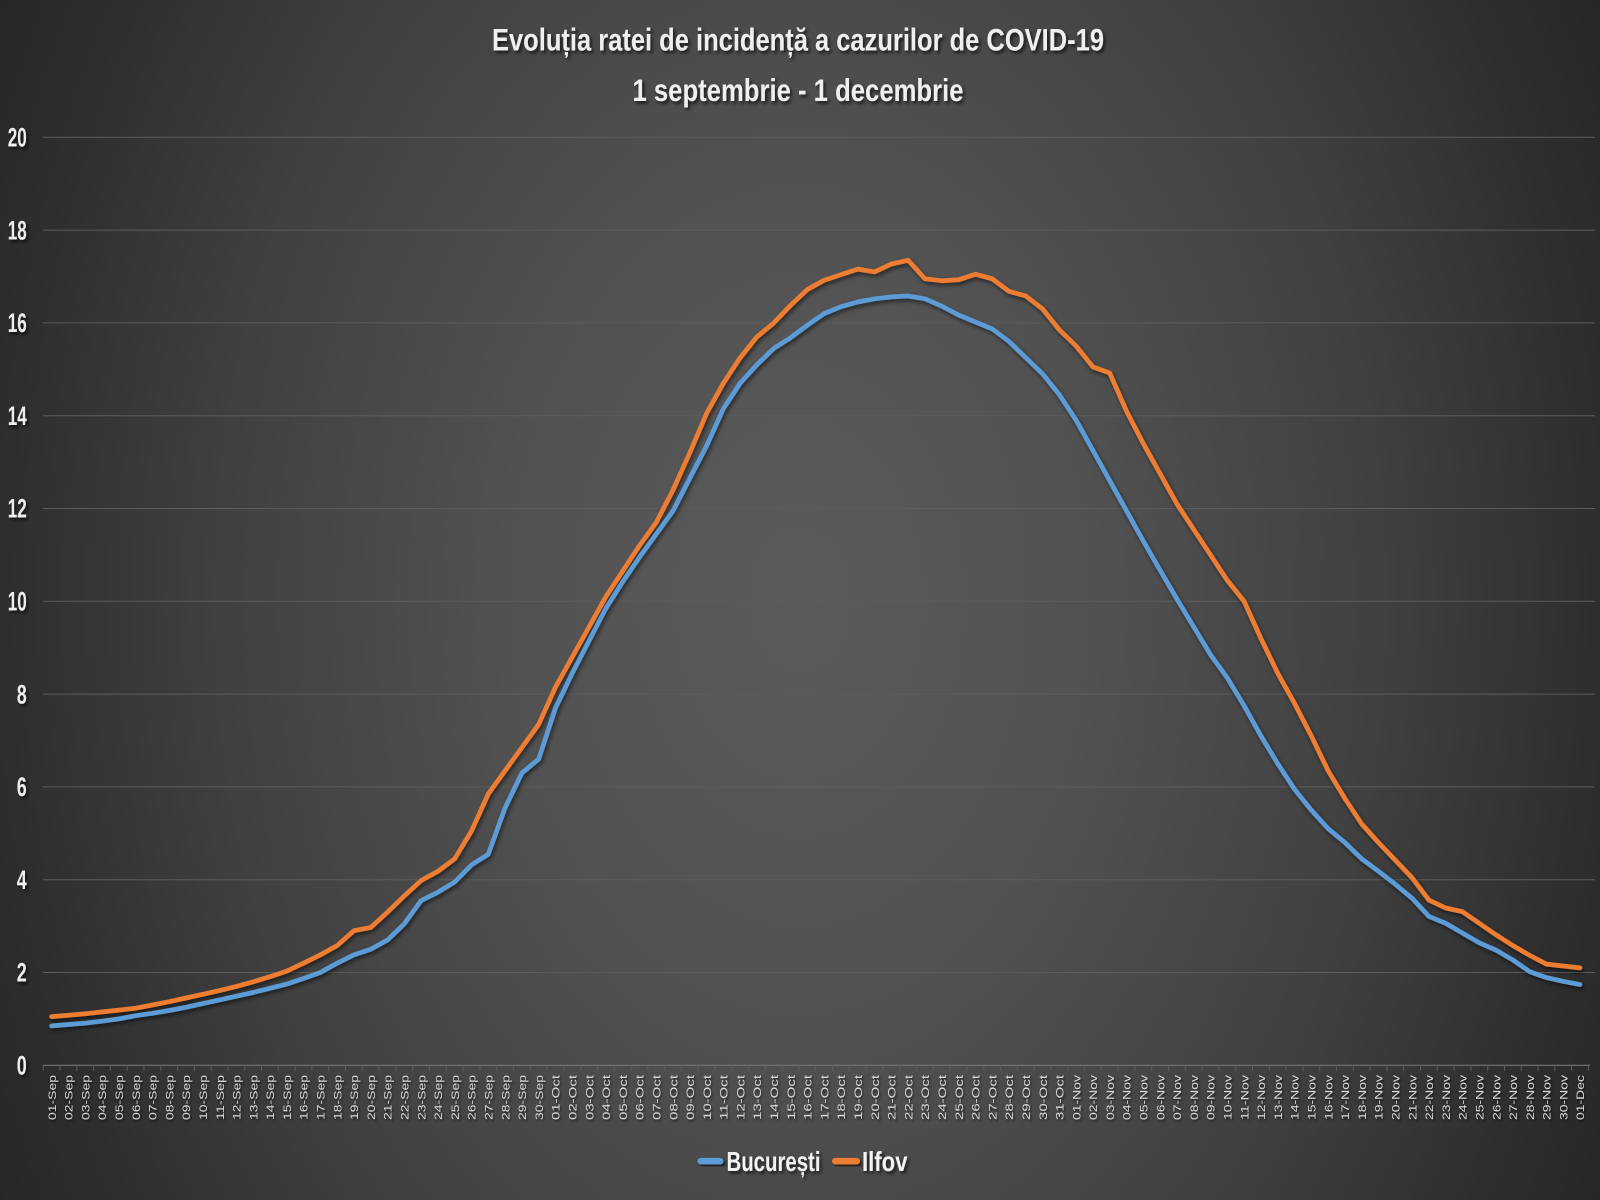  I want to click on svg-text: 09-Nov, so click(1212, 1097).